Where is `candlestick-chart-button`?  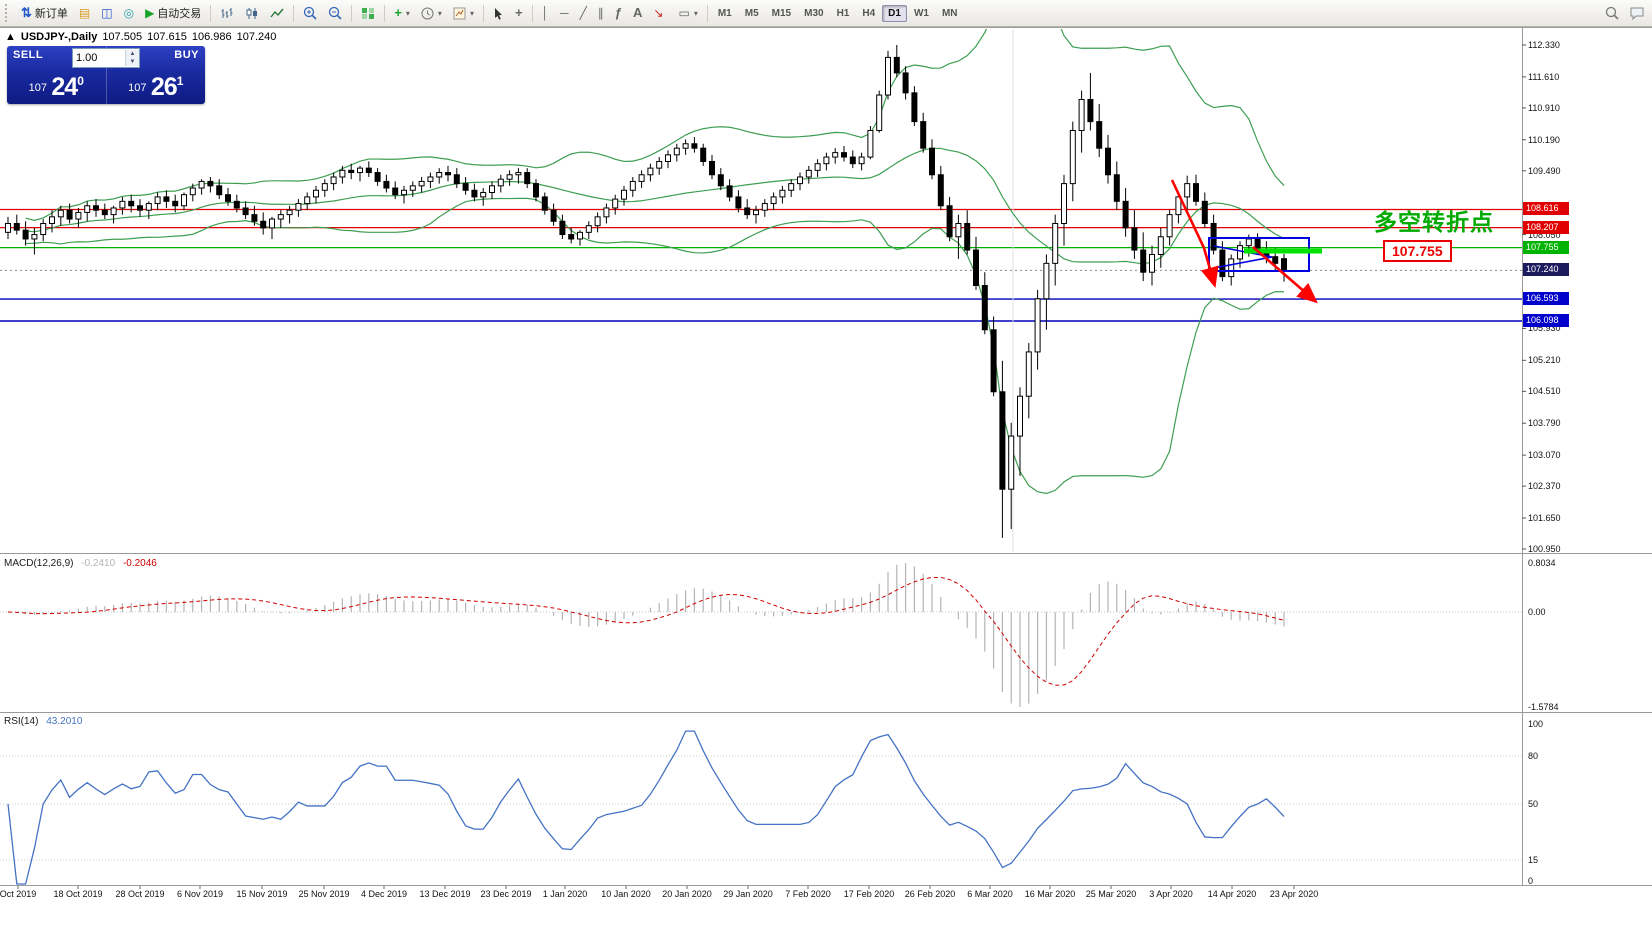
candlestick-chart-button is located at coordinates (252, 13).